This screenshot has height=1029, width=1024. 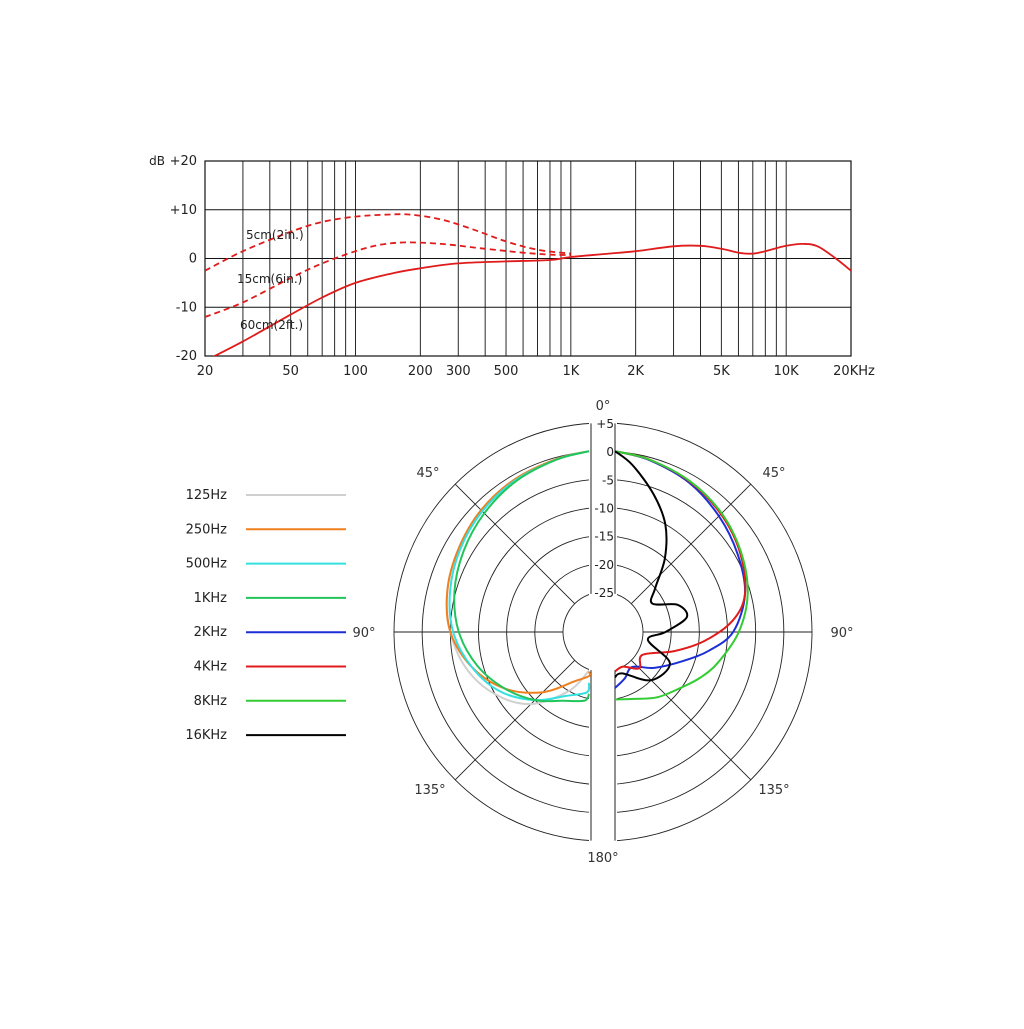 I want to click on legend-label: 4KHz, so click(x=211, y=667).